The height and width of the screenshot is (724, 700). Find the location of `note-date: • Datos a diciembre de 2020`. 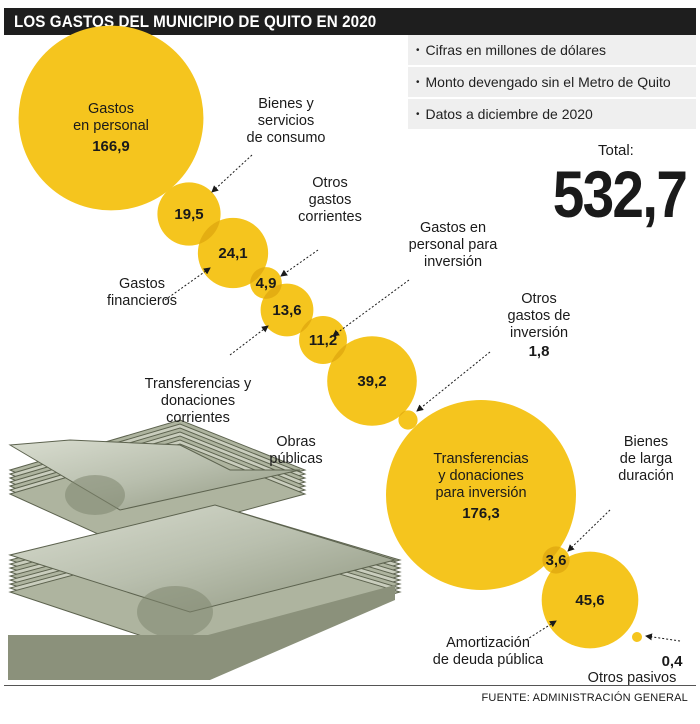

note-date: • Datos a diciembre de 2020 is located at coordinates (552, 115).